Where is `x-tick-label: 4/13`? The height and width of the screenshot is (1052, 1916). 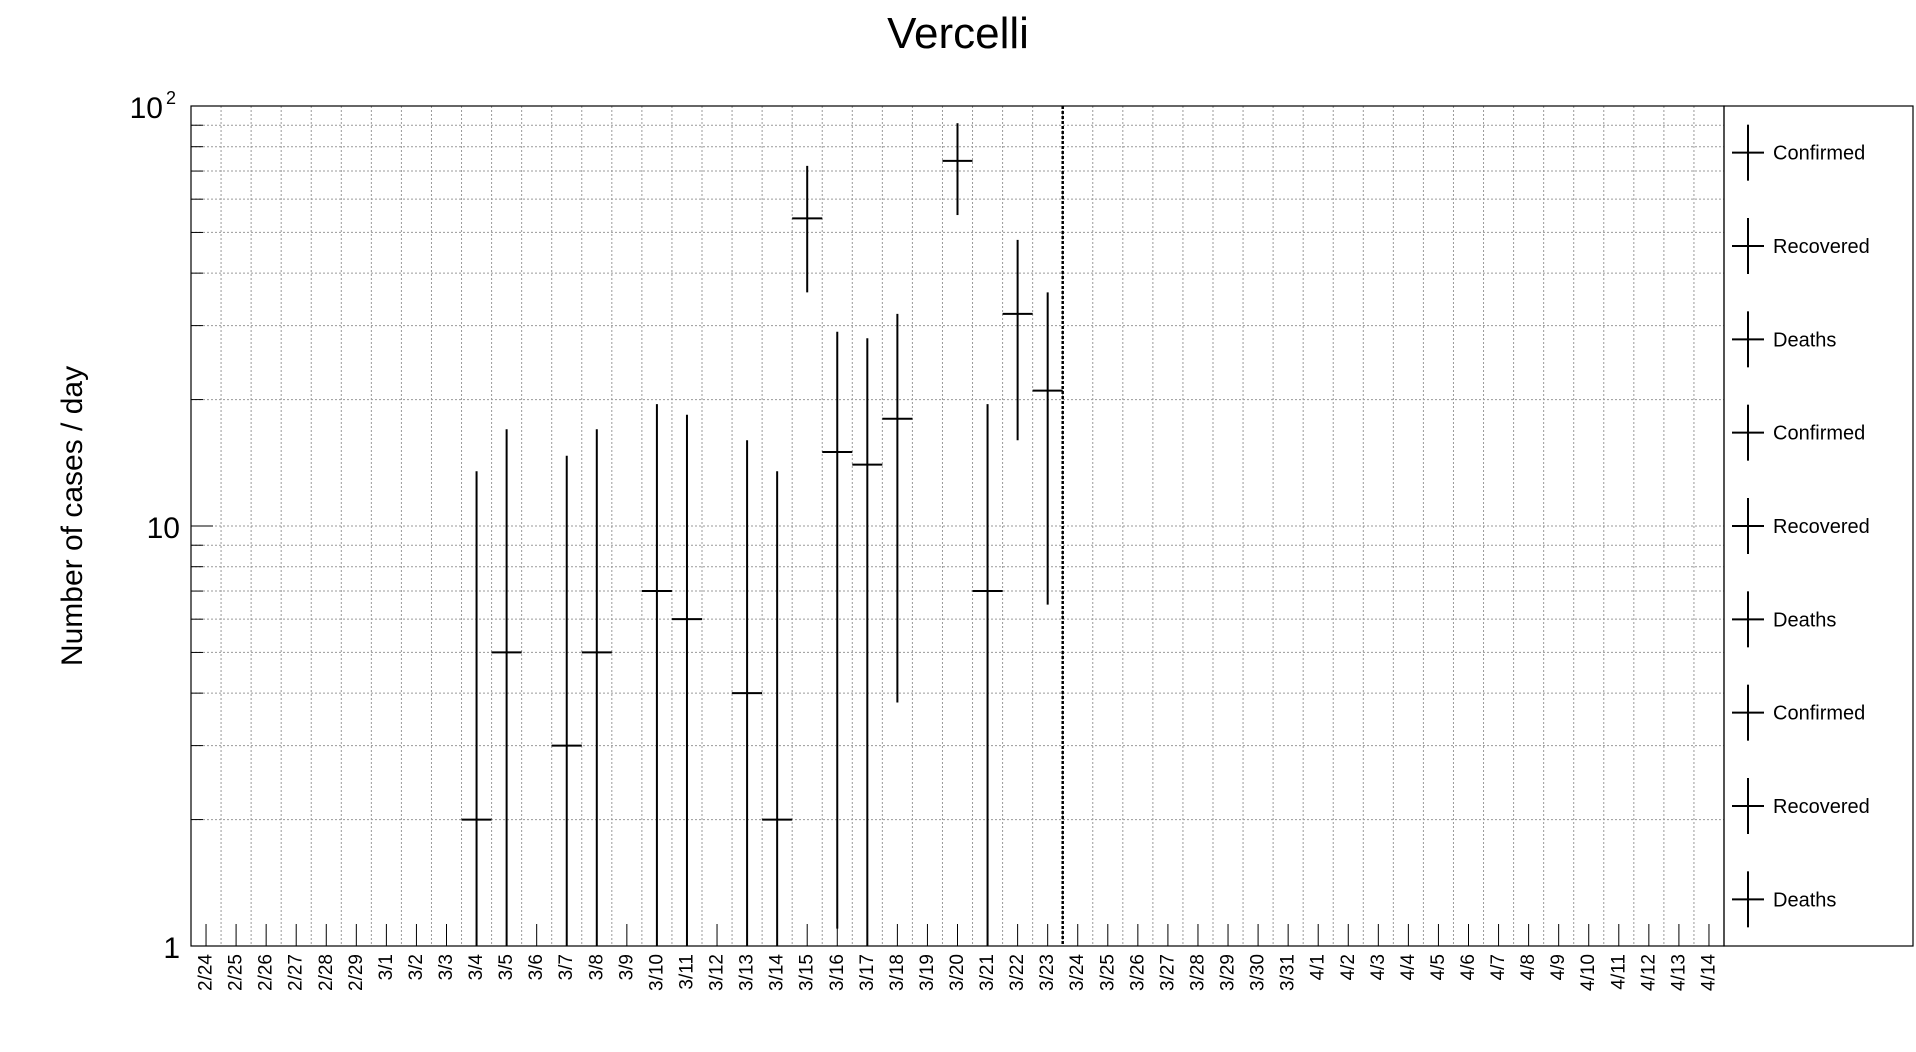 x-tick-label: 4/13 is located at coordinates (1678, 972).